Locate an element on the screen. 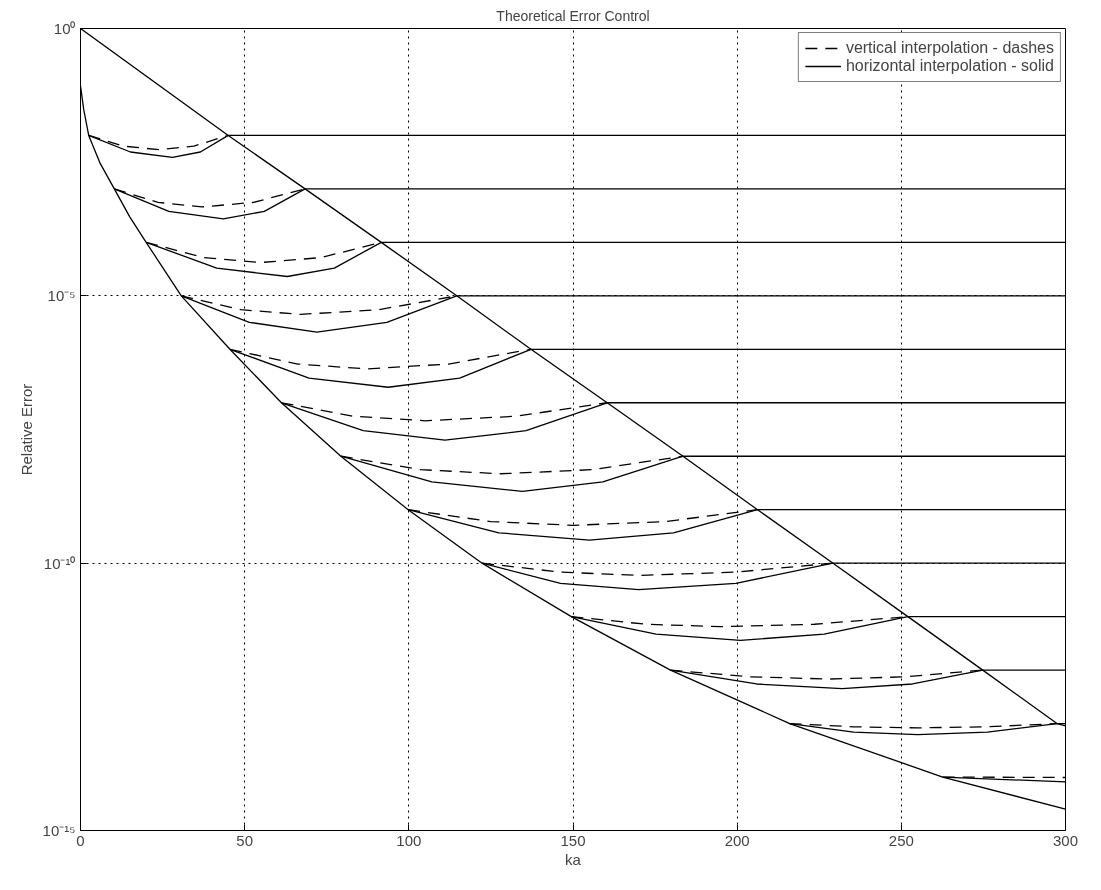 This screenshot has height=890, width=1101. y-tick-label: 10⁻⁵ is located at coordinates (61, 296).